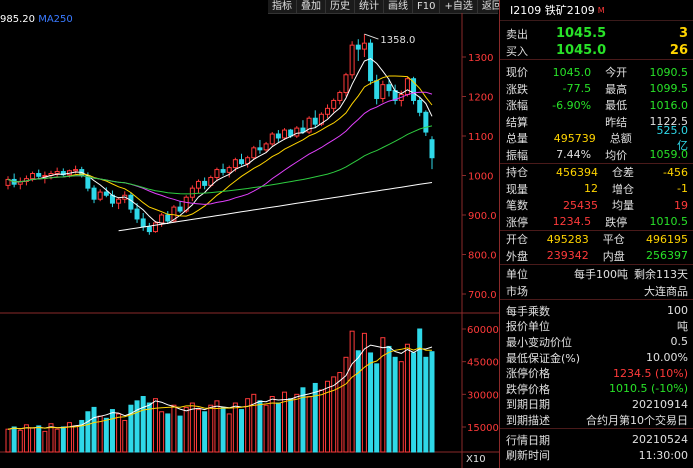 This screenshot has width=693, height=468. What do you see at coordinates (667, 256) in the screenshot?
I see `stat-d: 256397` at bounding box center [667, 256].